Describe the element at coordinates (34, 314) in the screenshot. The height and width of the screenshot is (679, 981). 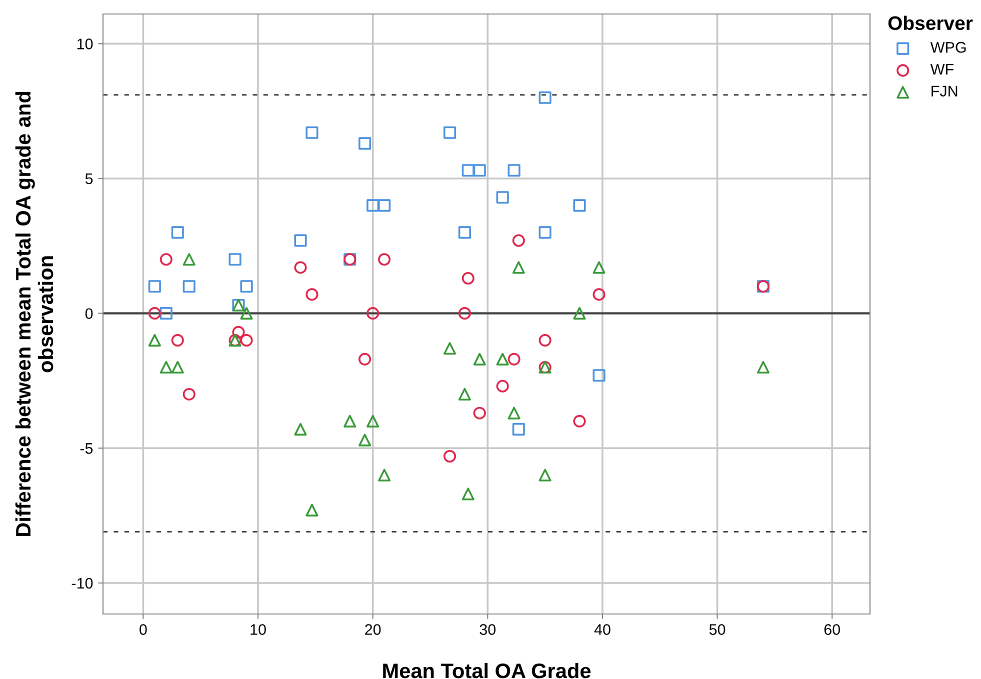
I see `y-axis-title: Difference between mean Total OA grade and observation` at that location.